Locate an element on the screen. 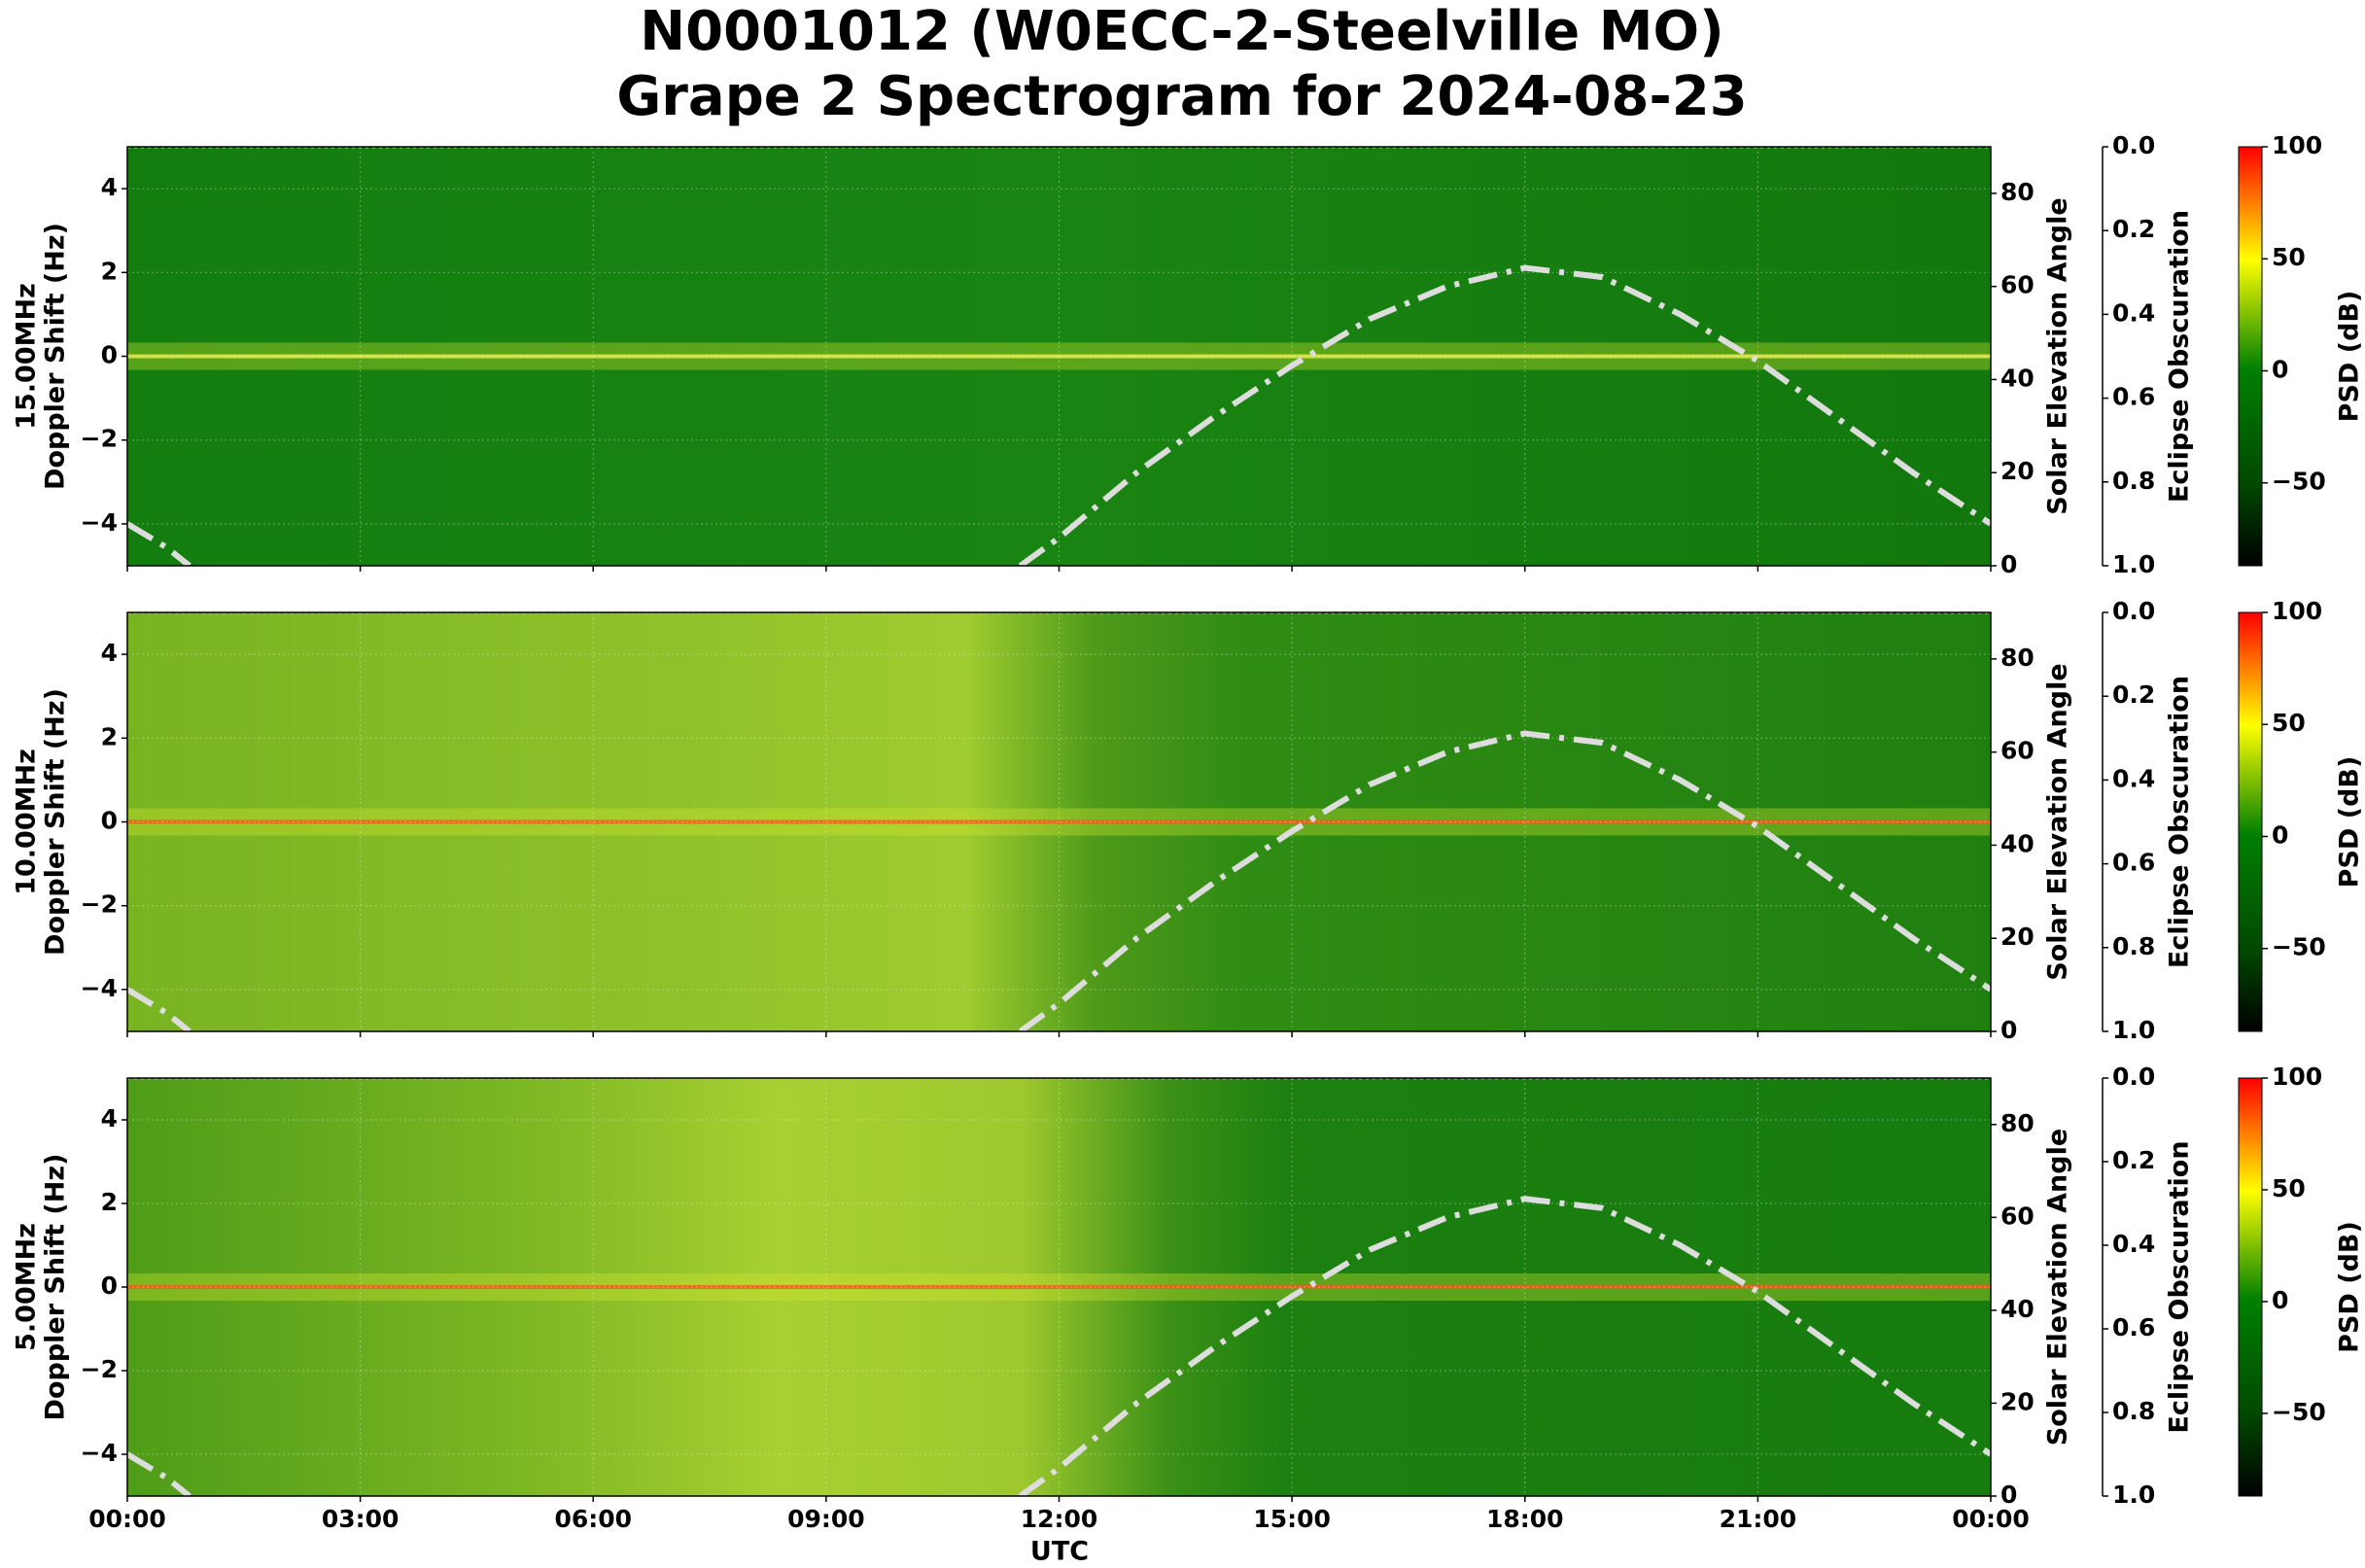 The height and width of the screenshot is (1568, 2365). chart-subtitle: Grape 2 Spectrogram for 2024-08-23 is located at coordinates (1181, 96).